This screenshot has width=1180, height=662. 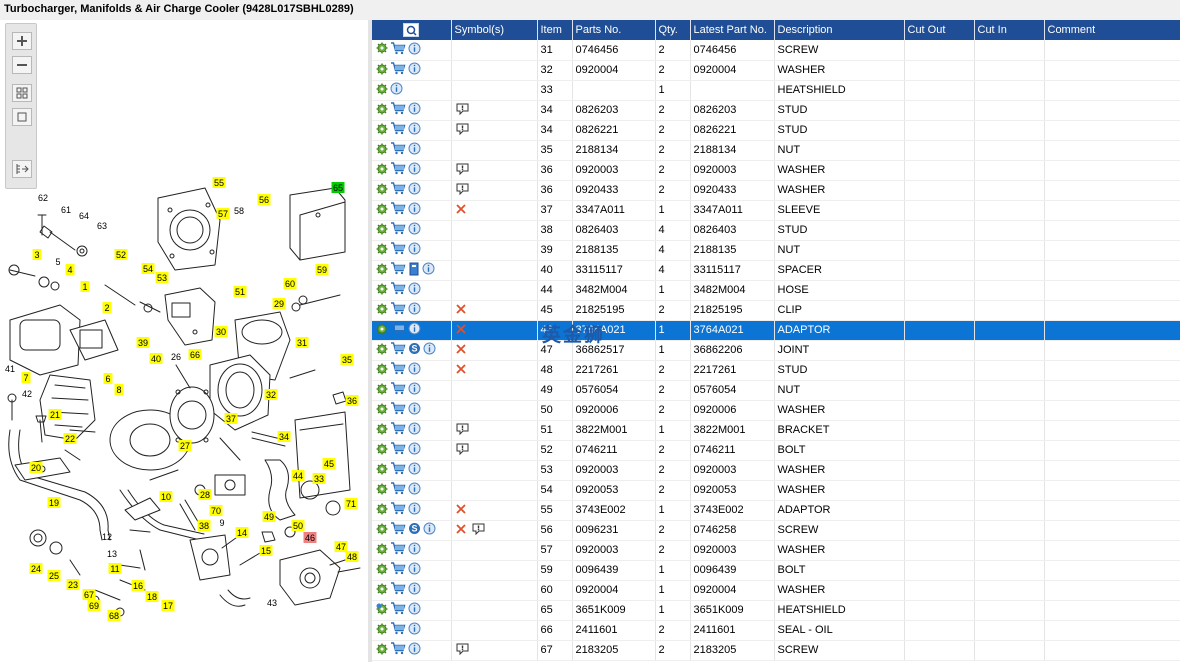 What do you see at coordinates (22, 117) in the screenshot?
I see `actual-size-button` at bounding box center [22, 117].